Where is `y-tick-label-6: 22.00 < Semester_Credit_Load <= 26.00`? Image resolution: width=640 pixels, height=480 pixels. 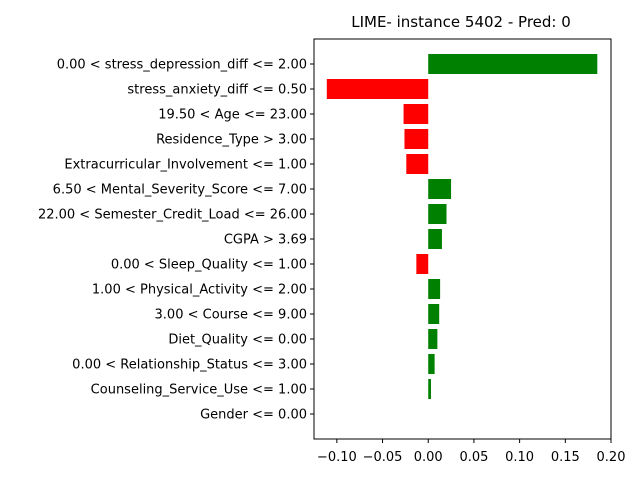 y-tick-label-6: 22.00 < Semester_Credit_Load <= 26.00 is located at coordinates (172, 215).